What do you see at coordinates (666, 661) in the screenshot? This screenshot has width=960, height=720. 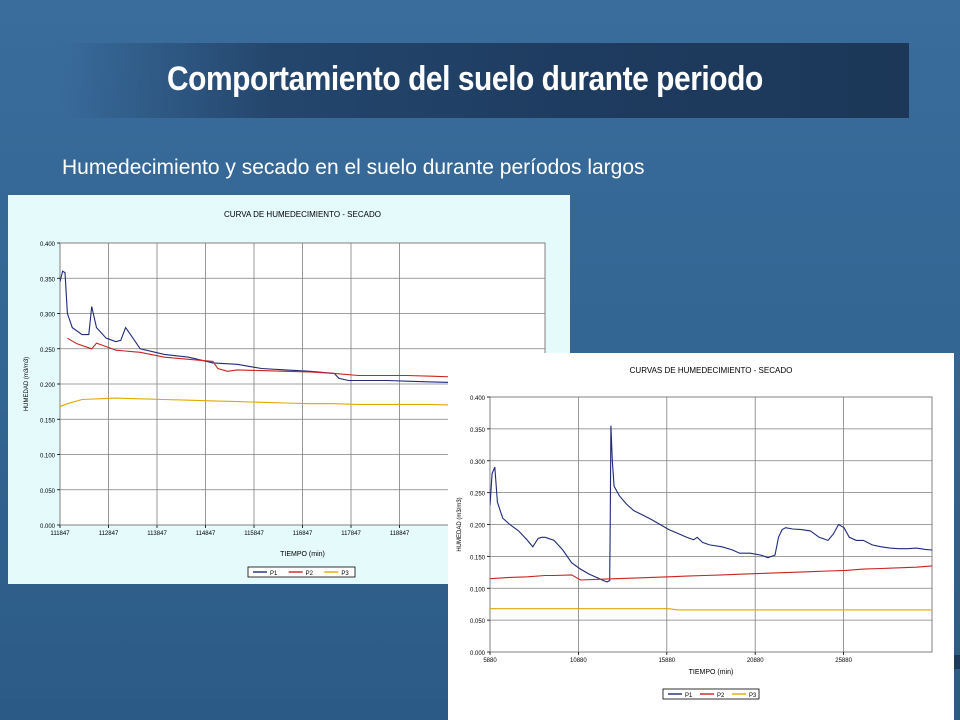 I see `x-tick-label: 15880` at bounding box center [666, 661].